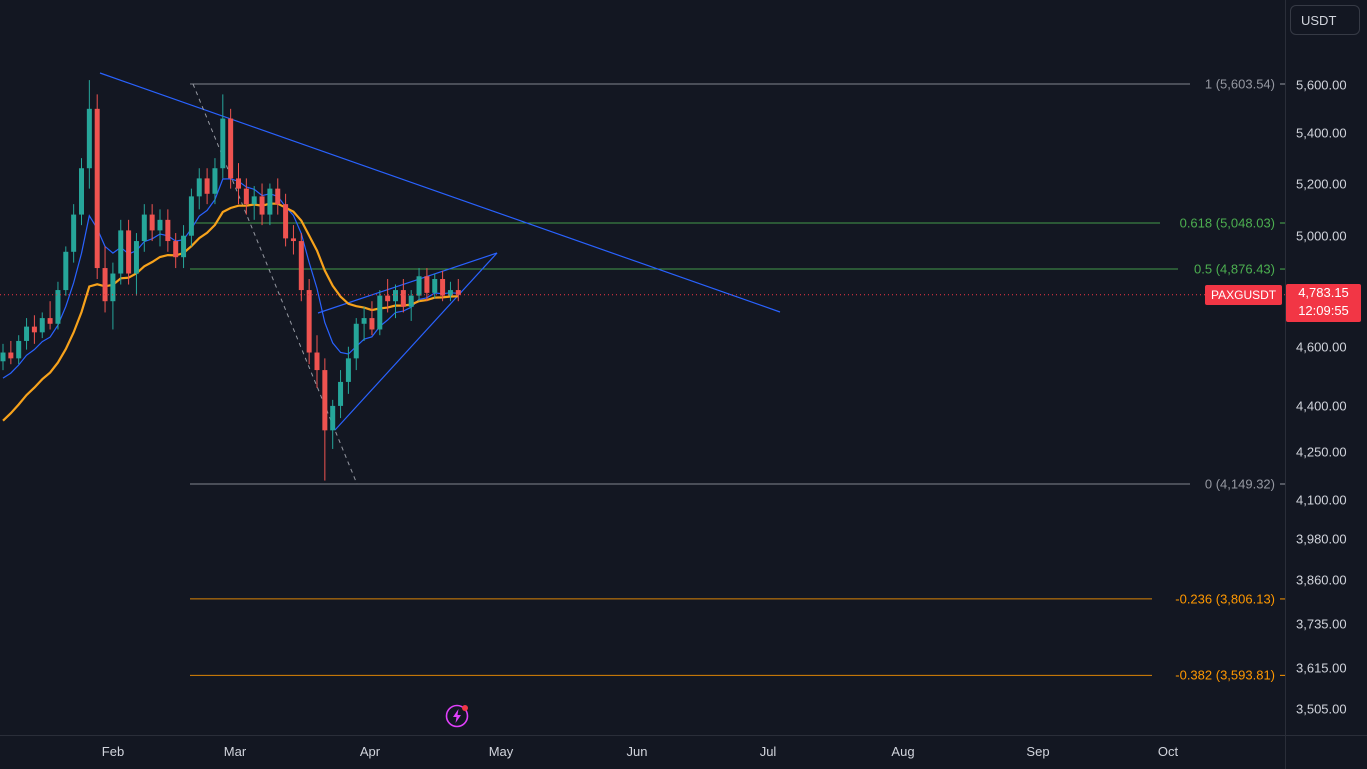 This screenshot has height=769, width=1367. Describe the element at coordinates (1323, 292) in the screenshot. I see `last-price-value: 4,783.15` at that location.